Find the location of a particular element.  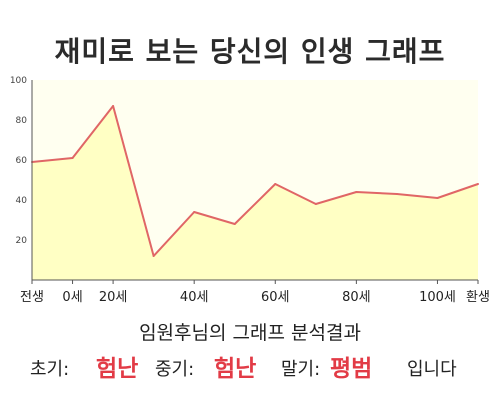

x-tick-label: 20세 is located at coordinates (113, 297).